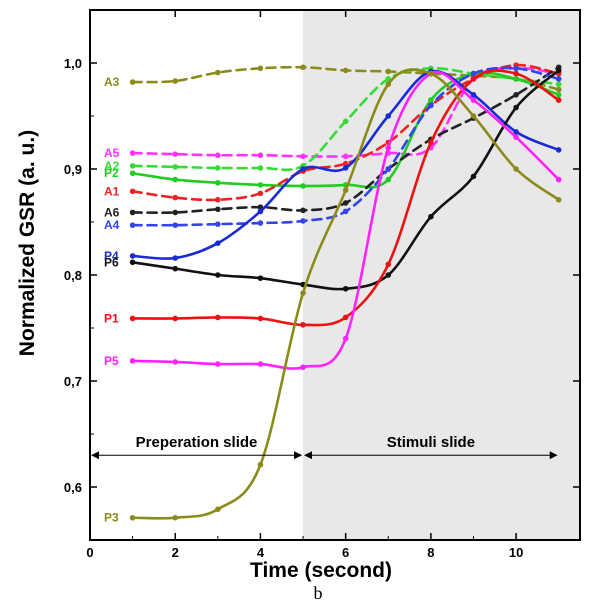 The width and height of the screenshot is (593, 604). I want to click on x-tick-label-10: 10, so click(516, 552).